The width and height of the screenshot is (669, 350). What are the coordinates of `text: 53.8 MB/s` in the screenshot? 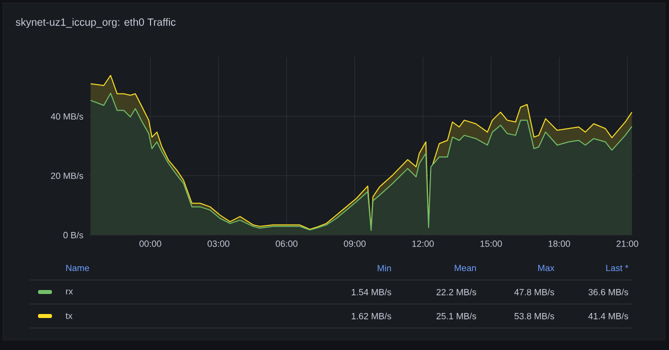 It's located at (534, 316).